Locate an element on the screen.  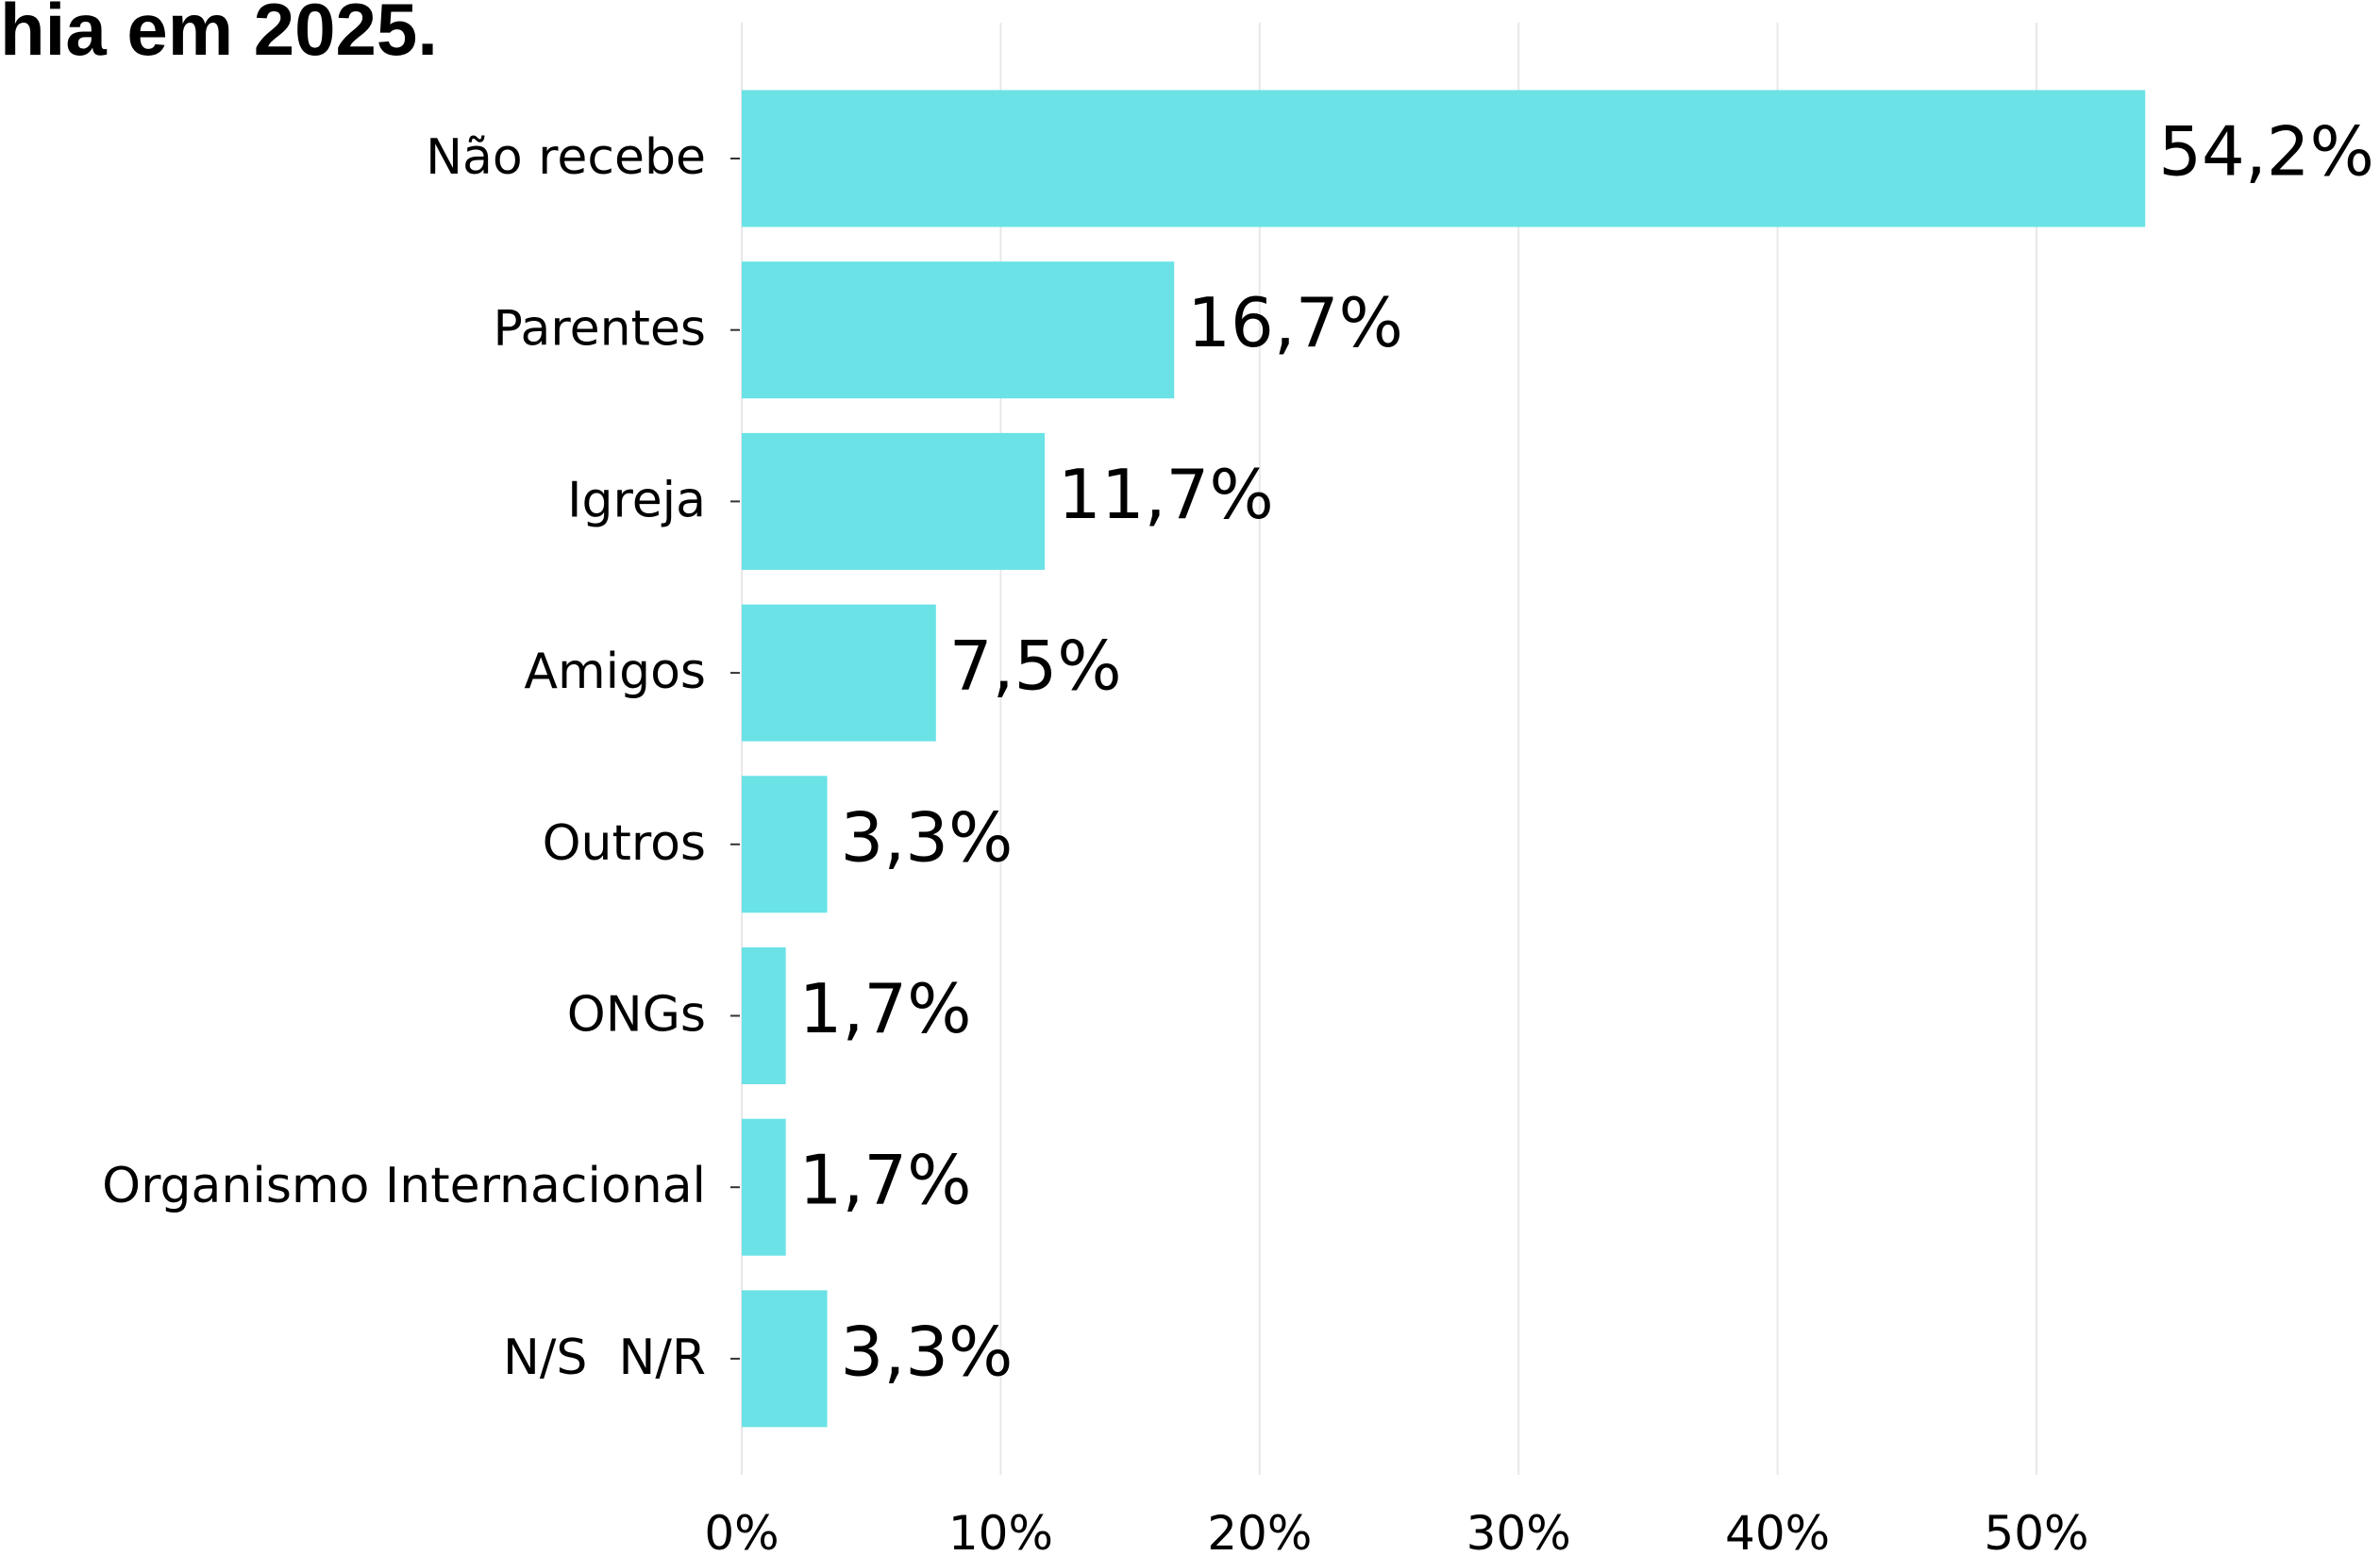
y-tick-label: ONGs is located at coordinates (636, 1015).